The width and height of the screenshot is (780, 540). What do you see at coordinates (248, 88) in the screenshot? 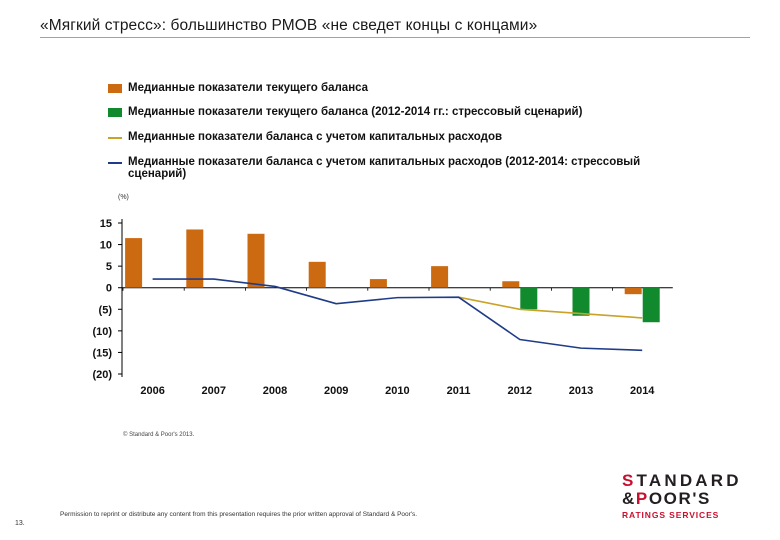
I see `legend-label: Медианные показатели текущего баланса` at bounding box center [248, 88].